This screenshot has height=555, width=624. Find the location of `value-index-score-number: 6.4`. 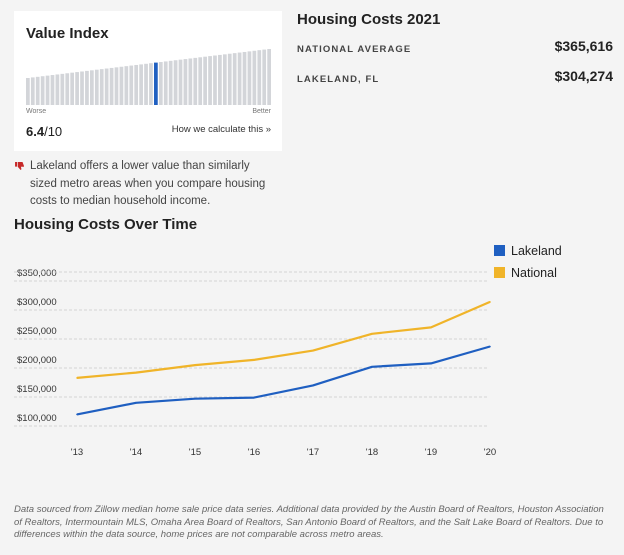

value-index-score-number: 6.4 is located at coordinates (35, 131).